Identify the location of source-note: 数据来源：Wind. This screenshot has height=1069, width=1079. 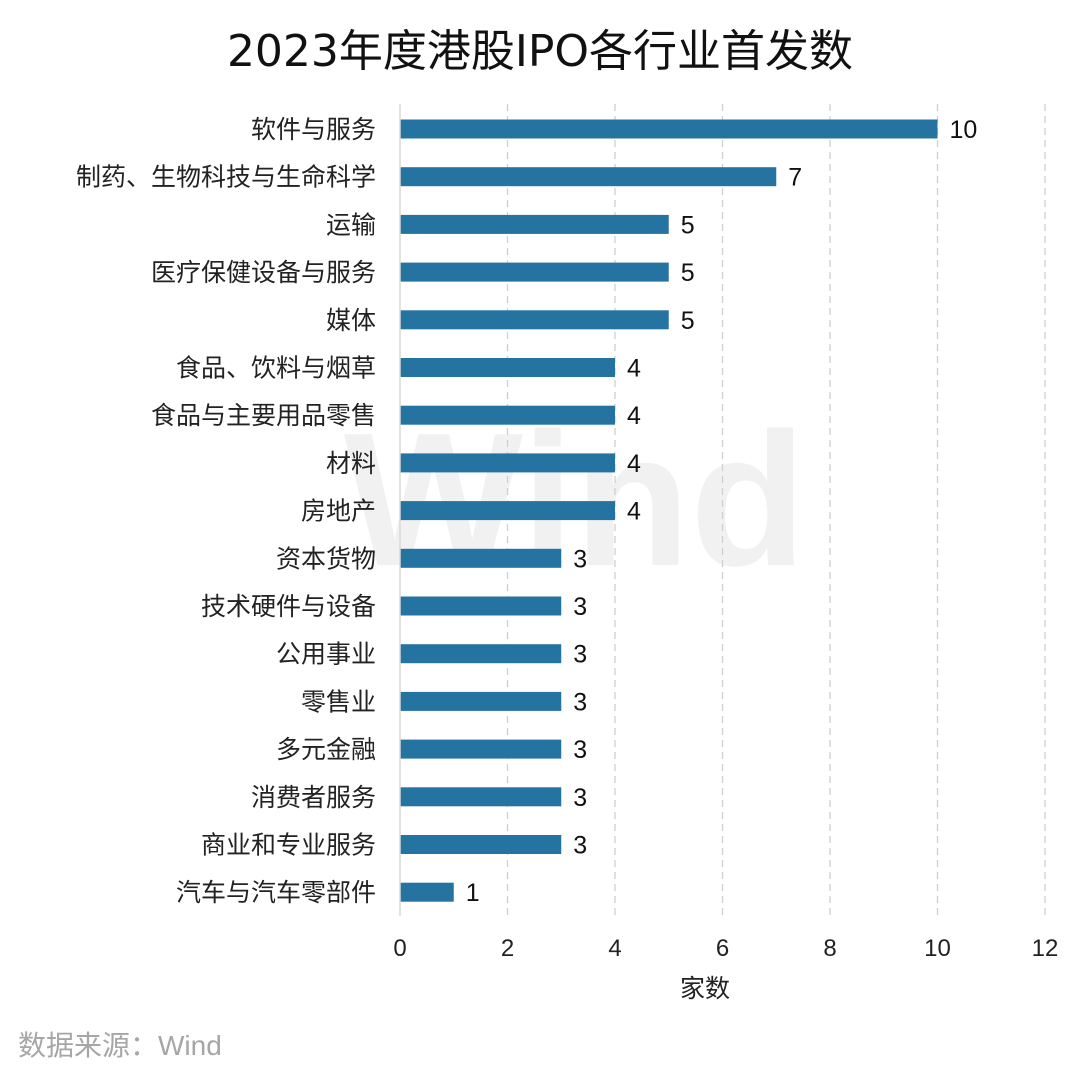
(120, 1045).